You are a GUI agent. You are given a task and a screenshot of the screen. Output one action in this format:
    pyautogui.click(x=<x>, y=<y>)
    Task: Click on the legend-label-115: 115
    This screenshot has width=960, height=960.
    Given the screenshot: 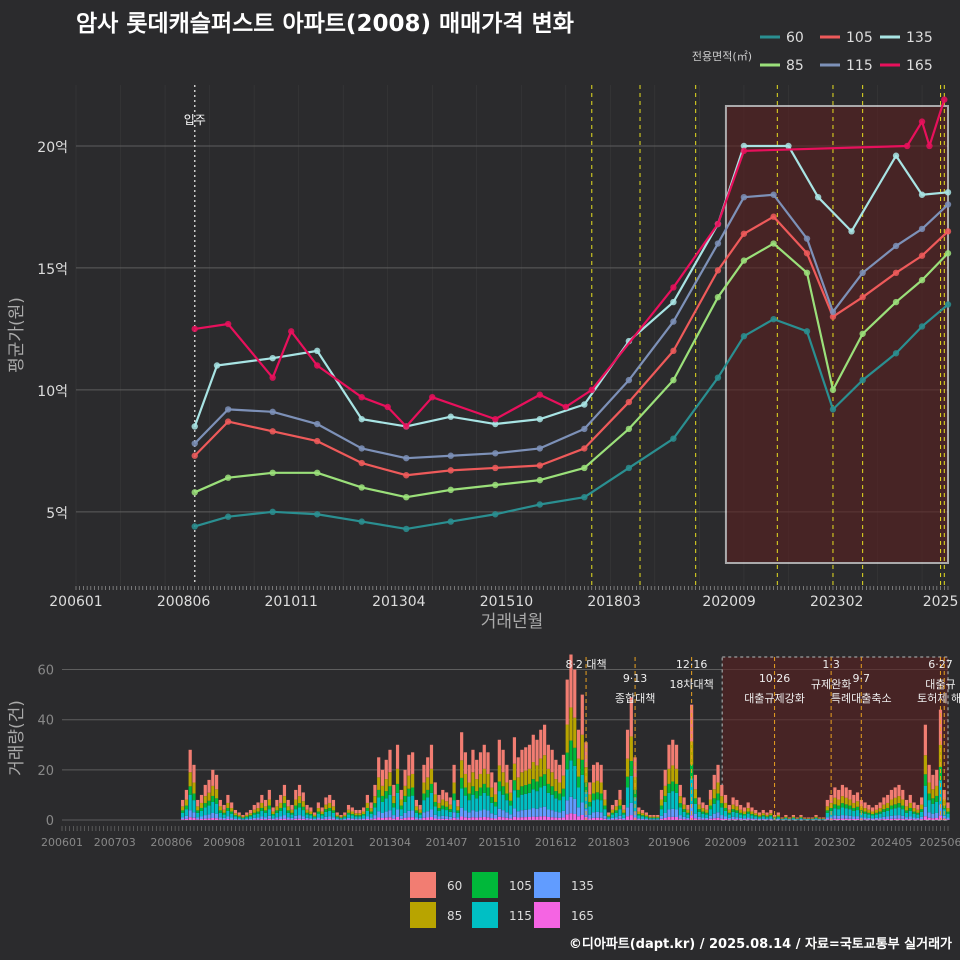 What is the action you would take?
    pyautogui.click(x=859, y=66)
    